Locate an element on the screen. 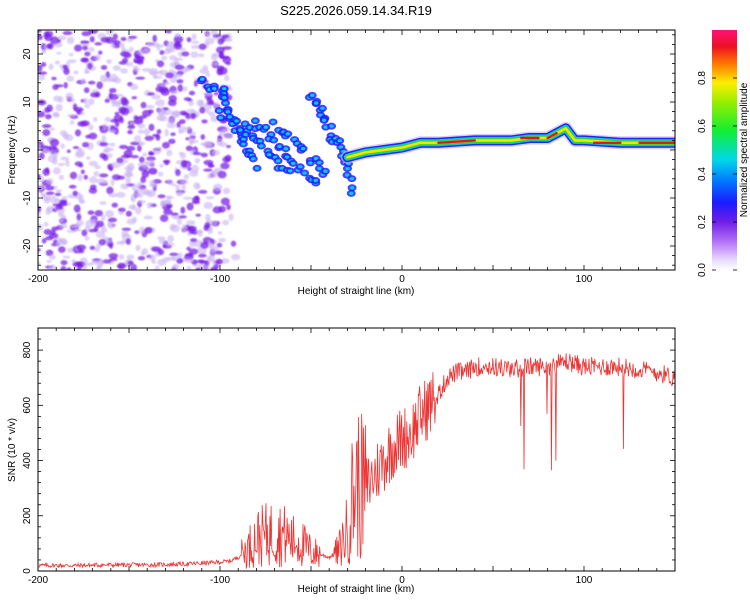 The width and height of the screenshot is (750, 600). snr-x-tick-label: -100 is located at coordinates (220, 580).